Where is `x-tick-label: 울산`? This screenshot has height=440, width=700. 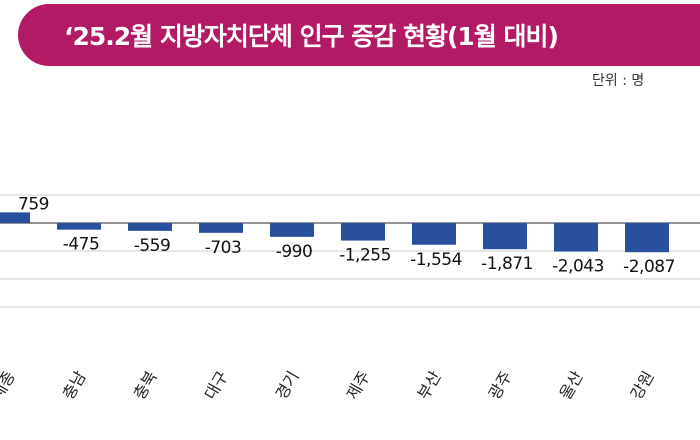 x-tick-label: 울산 is located at coordinates (571, 385).